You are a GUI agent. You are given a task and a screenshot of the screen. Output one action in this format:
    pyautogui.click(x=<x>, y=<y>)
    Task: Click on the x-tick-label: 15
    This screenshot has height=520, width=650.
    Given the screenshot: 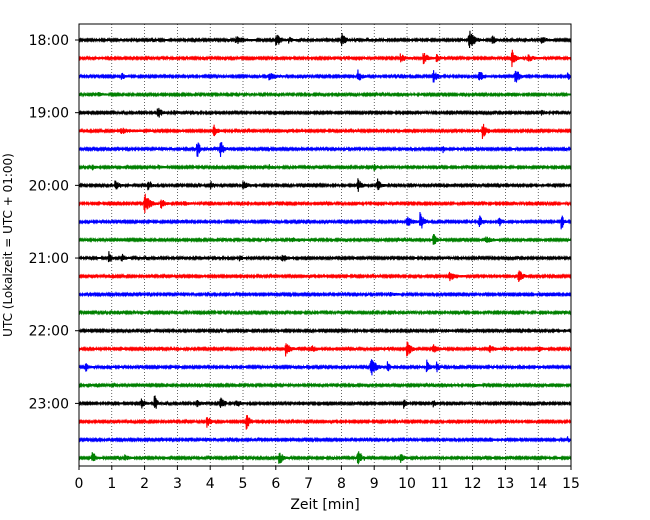 What is the action you would take?
    pyautogui.click(x=571, y=484)
    